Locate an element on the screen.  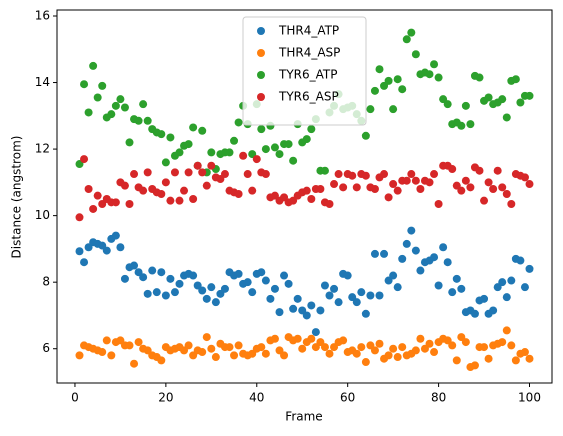
x-tick-label: 80 is located at coordinates (438, 398).